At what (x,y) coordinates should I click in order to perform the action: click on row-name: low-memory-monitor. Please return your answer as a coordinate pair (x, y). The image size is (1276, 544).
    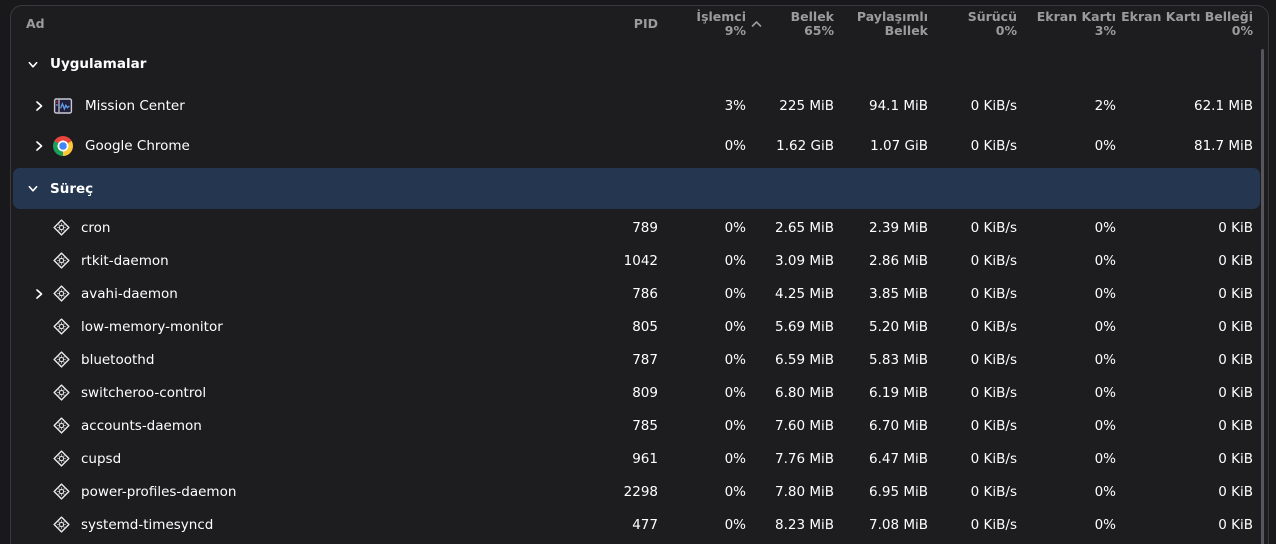
    Looking at the image, I should click on (152, 326).